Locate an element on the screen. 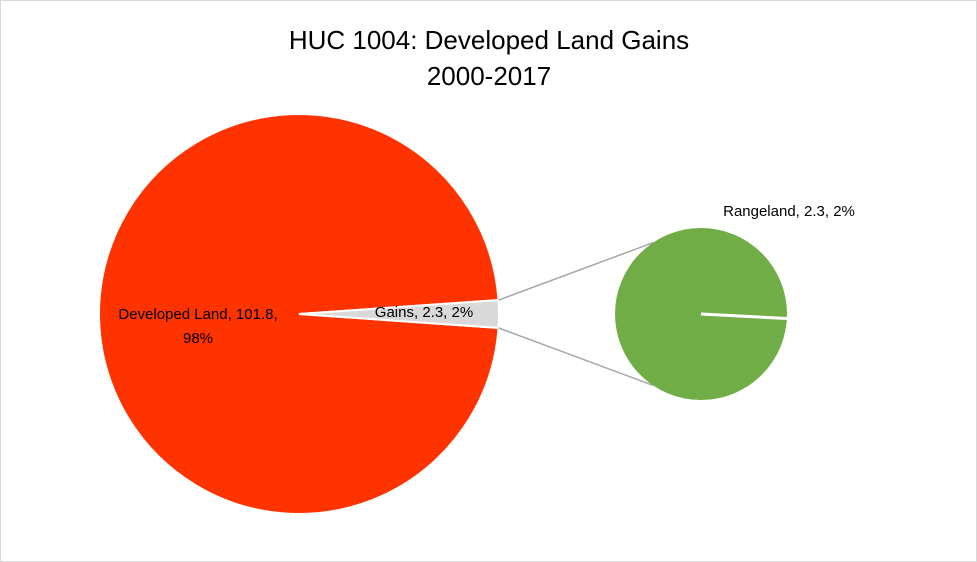 Image resolution: width=977 pixels, height=562 pixels. data-label-rangeland: Rangeland, 2.3, 2% is located at coordinates (789, 211).